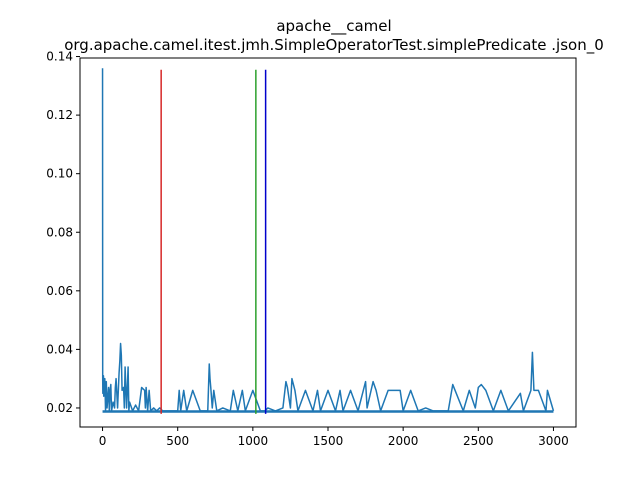  What do you see at coordinates (59, 408) in the screenshot?
I see `y-tick-label: 0.02` at bounding box center [59, 408].